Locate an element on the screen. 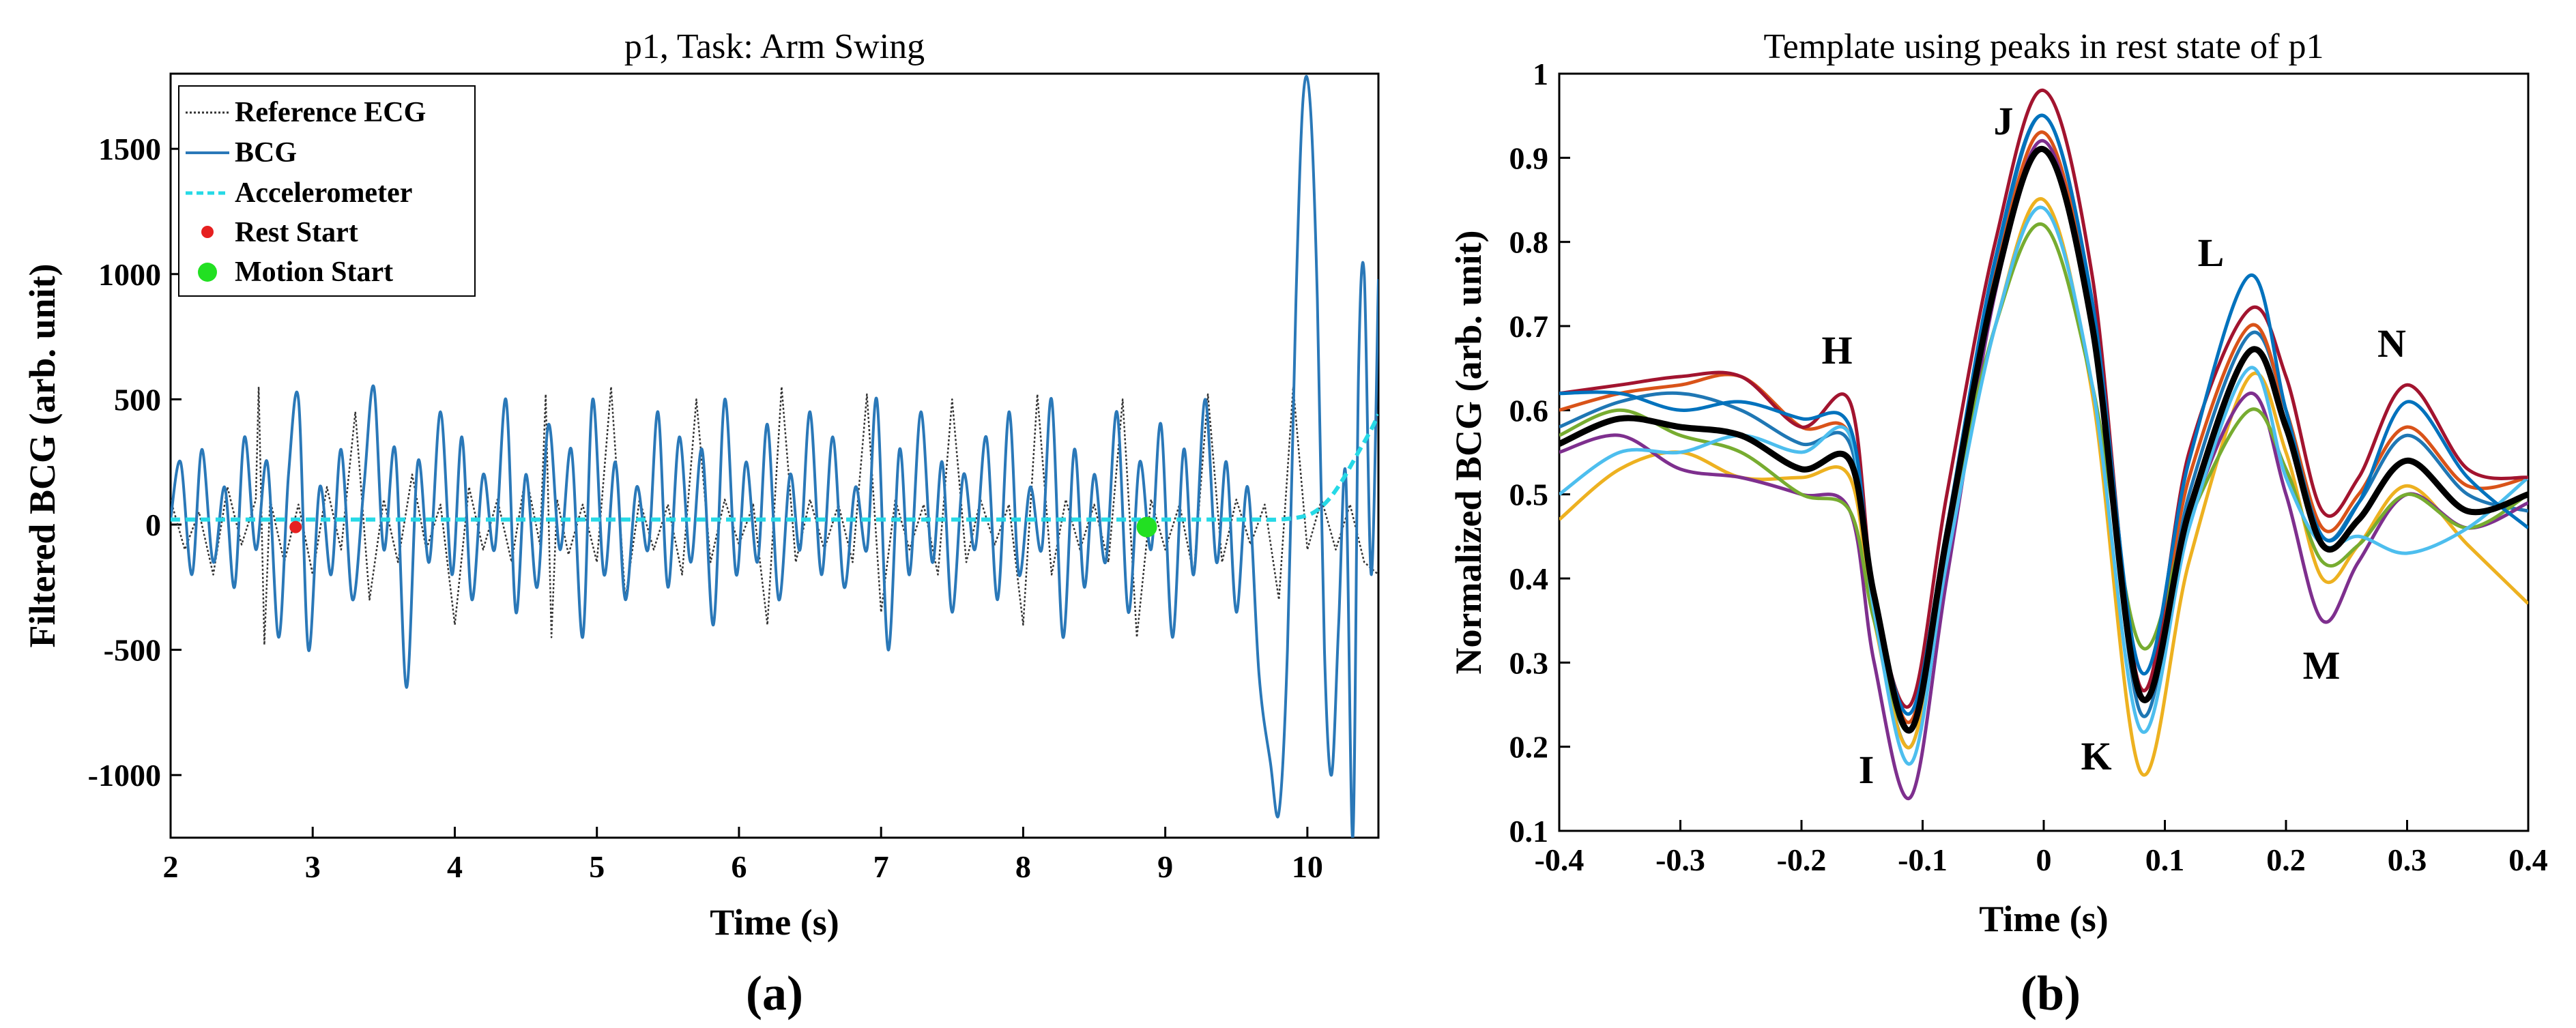  chart-a-xtick-label: 2 is located at coordinates (171, 866).